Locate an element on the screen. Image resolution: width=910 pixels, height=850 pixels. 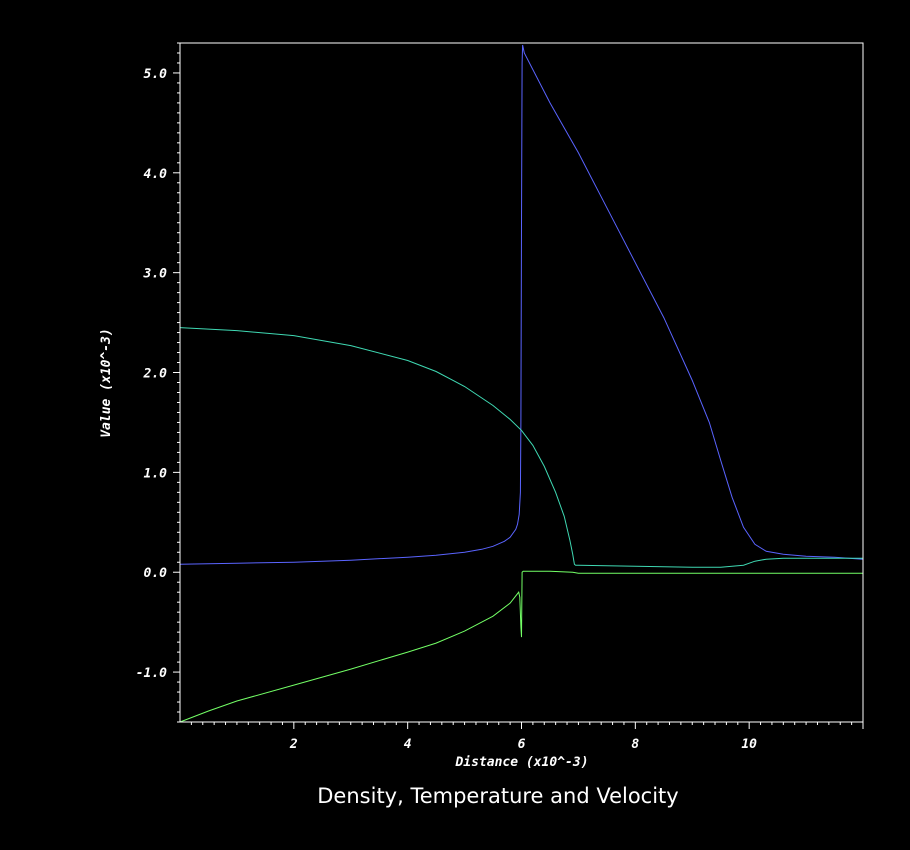
y-tick-label: 1.0 is located at coordinates (156, 473).